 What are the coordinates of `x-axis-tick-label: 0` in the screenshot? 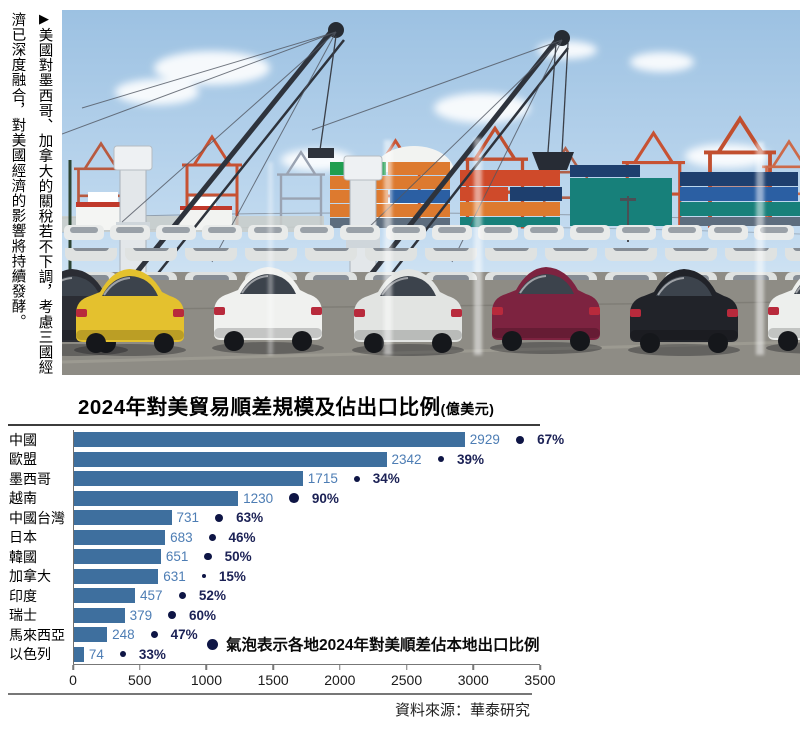 It's located at (73, 680).